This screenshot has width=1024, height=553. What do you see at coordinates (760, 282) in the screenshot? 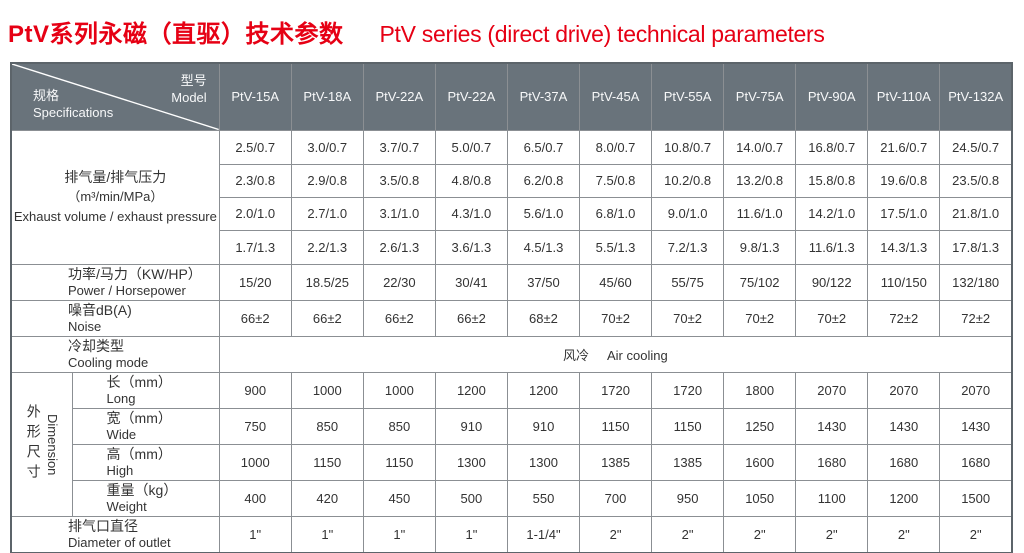
I see `value-cell: 75/102` at bounding box center [760, 282].